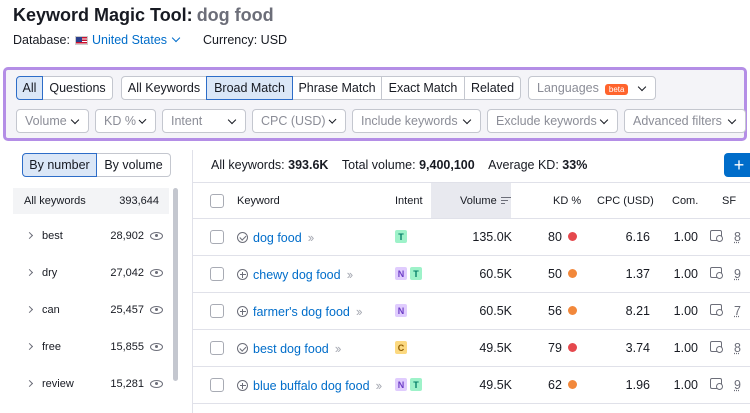 This screenshot has width=750, height=413. Describe the element at coordinates (493, 88) in the screenshot. I see `tab-related: Related` at that location.